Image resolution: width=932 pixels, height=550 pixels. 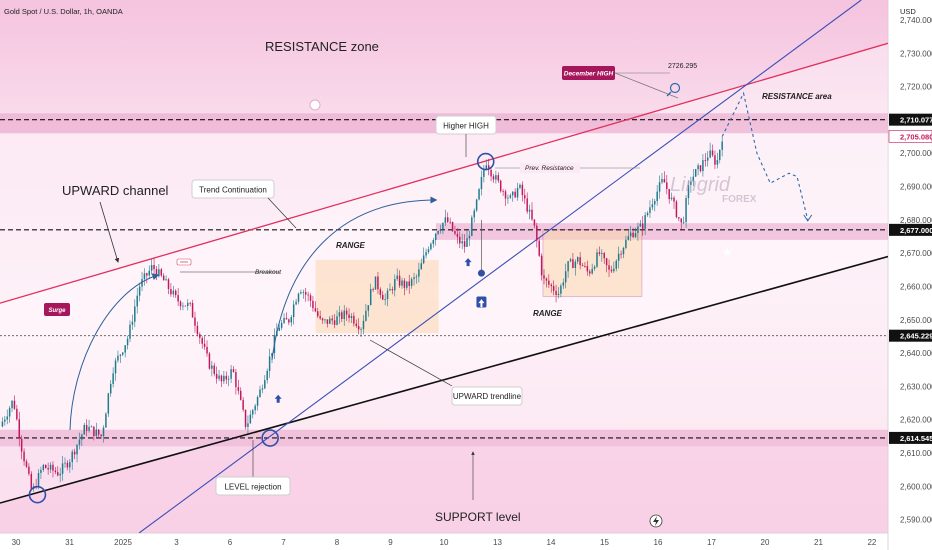 I want to click on lingrid-watermark: Lingrid FOREX, so click(x=713, y=189).